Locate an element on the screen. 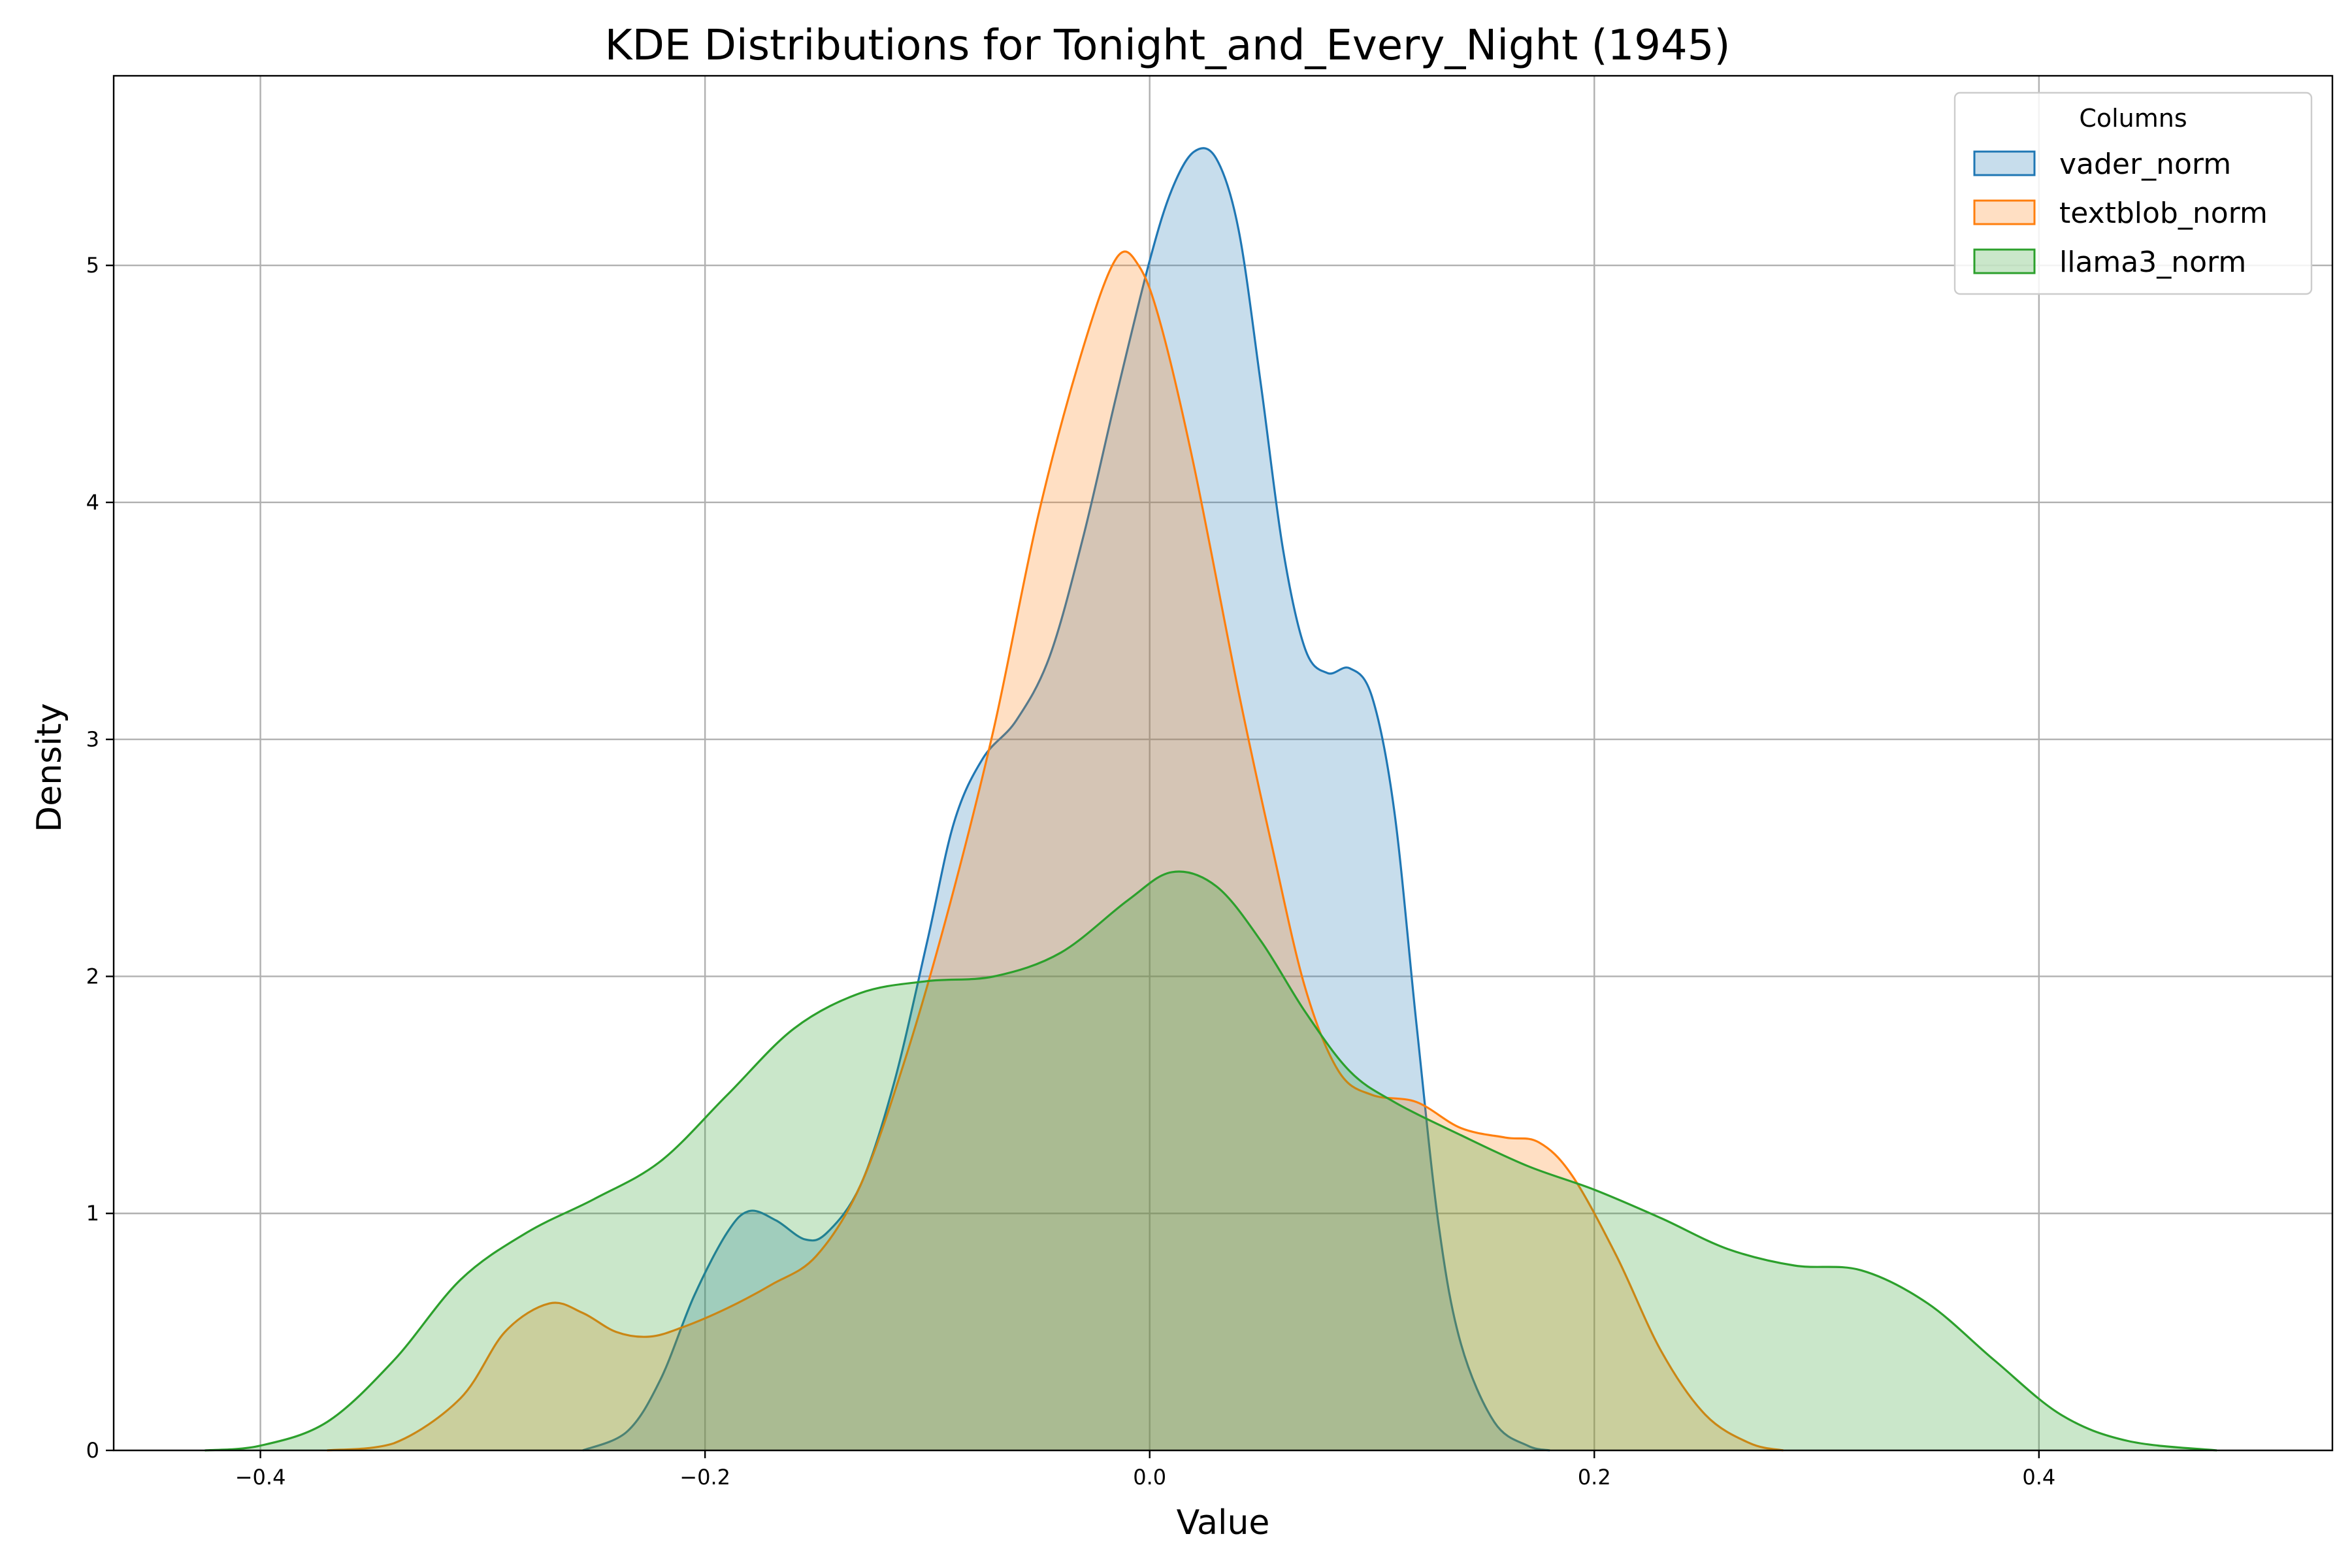 The width and height of the screenshot is (2352, 1568). x-tick-label: −0.4 is located at coordinates (260, 1477).